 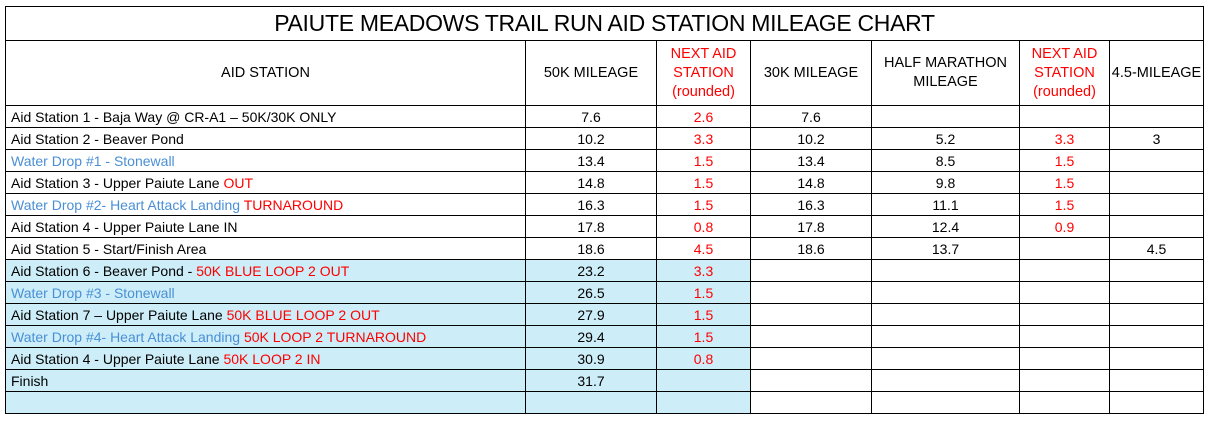 I want to click on station-name-segment: Water Drop #4- Heart Attack Landing, so click(x=127, y=336).